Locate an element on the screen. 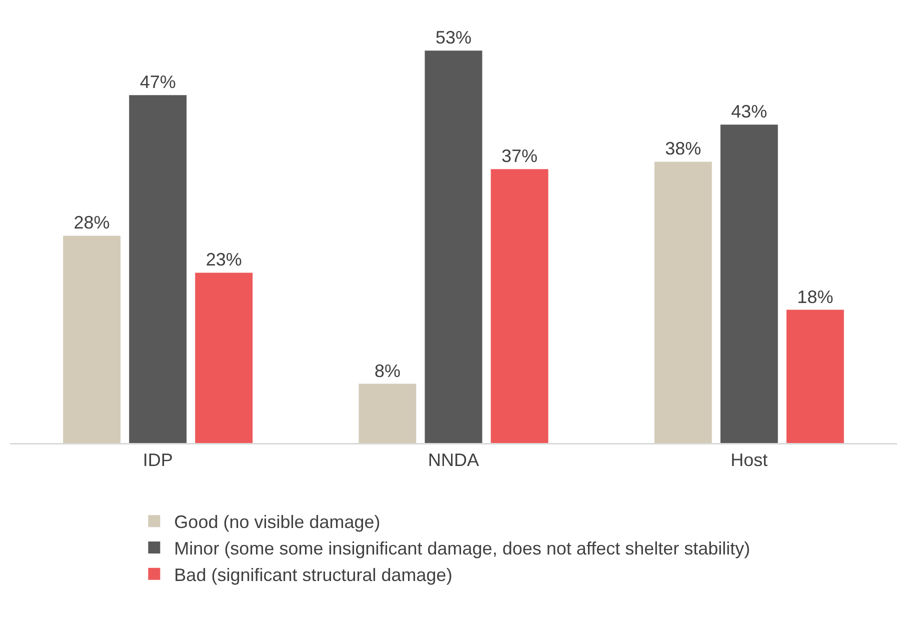 Image resolution: width=899 pixels, height=623 pixels. data-label: 18% is located at coordinates (815, 296).